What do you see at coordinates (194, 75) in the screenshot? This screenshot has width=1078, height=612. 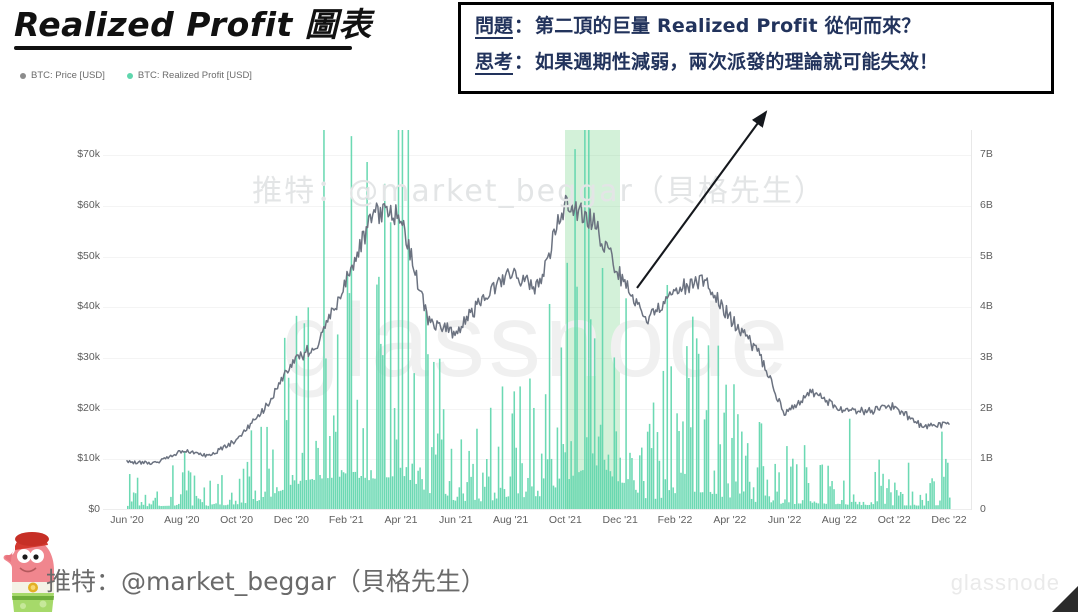 I see `legend-label-realized-profit: BTC: Realized Profit [USD]` at bounding box center [194, 75].